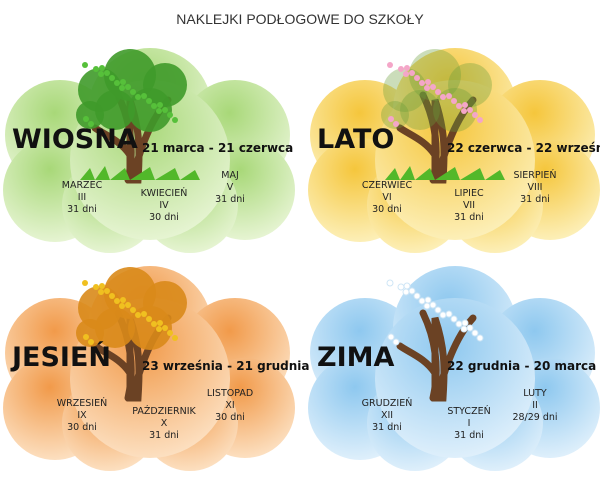  I want to click on month-roman: X, so click(164, 423).